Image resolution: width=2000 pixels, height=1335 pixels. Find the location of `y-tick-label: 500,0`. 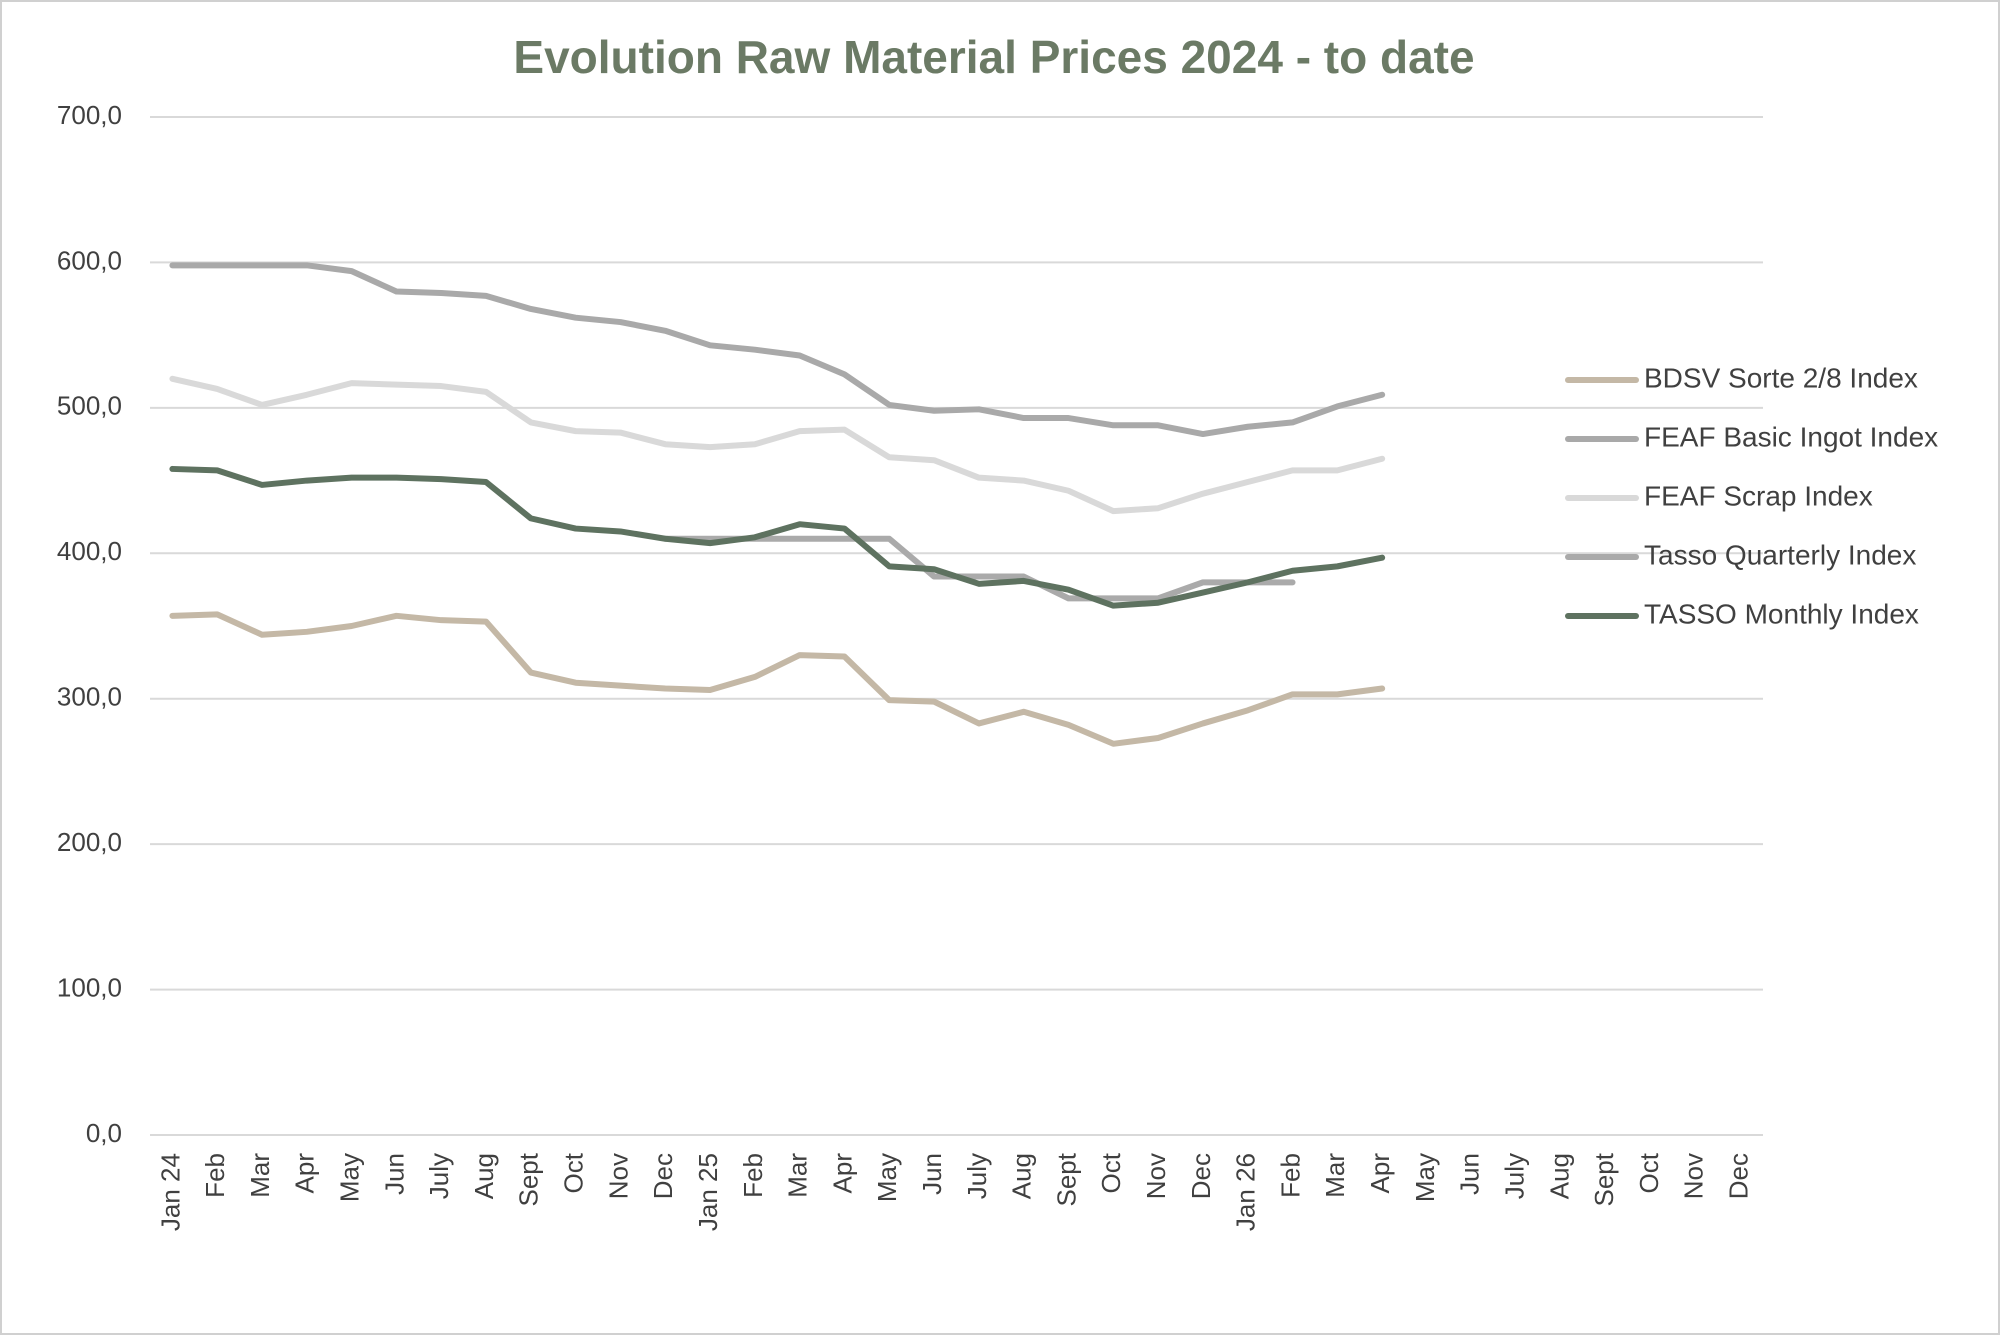

y-tick-label: 500,0 is located at coordinates (89, 406).